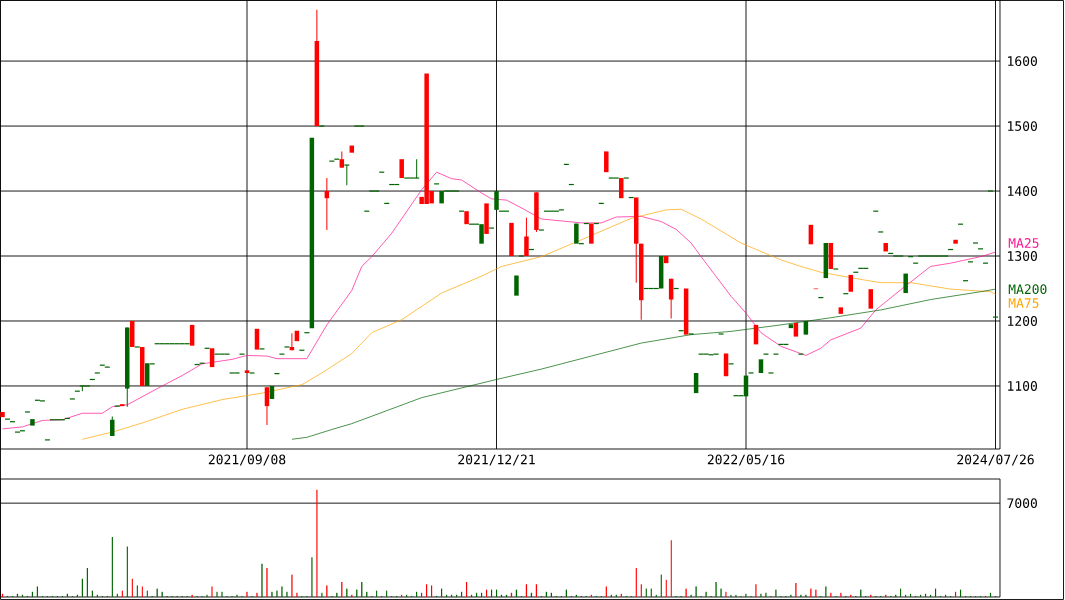  What do you see at coordinates (1022, 386) in the screenshot?
I see `y-tick-label: 1100` at bounding box center [1022, 386].